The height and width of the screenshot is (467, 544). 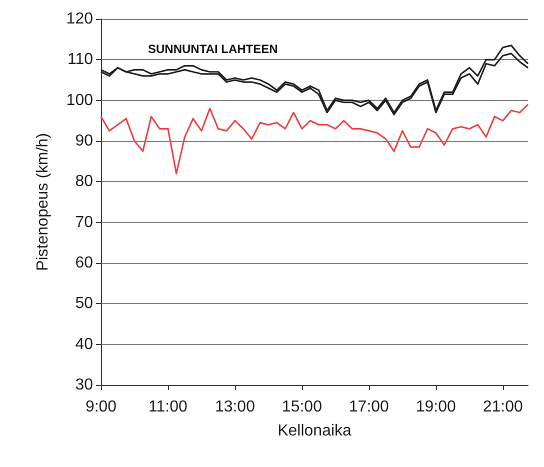 What do you see at coordinates (436, 407) in the screenshot?
I see `x-tick-label: 19:00` at bounding box center [436, 407].